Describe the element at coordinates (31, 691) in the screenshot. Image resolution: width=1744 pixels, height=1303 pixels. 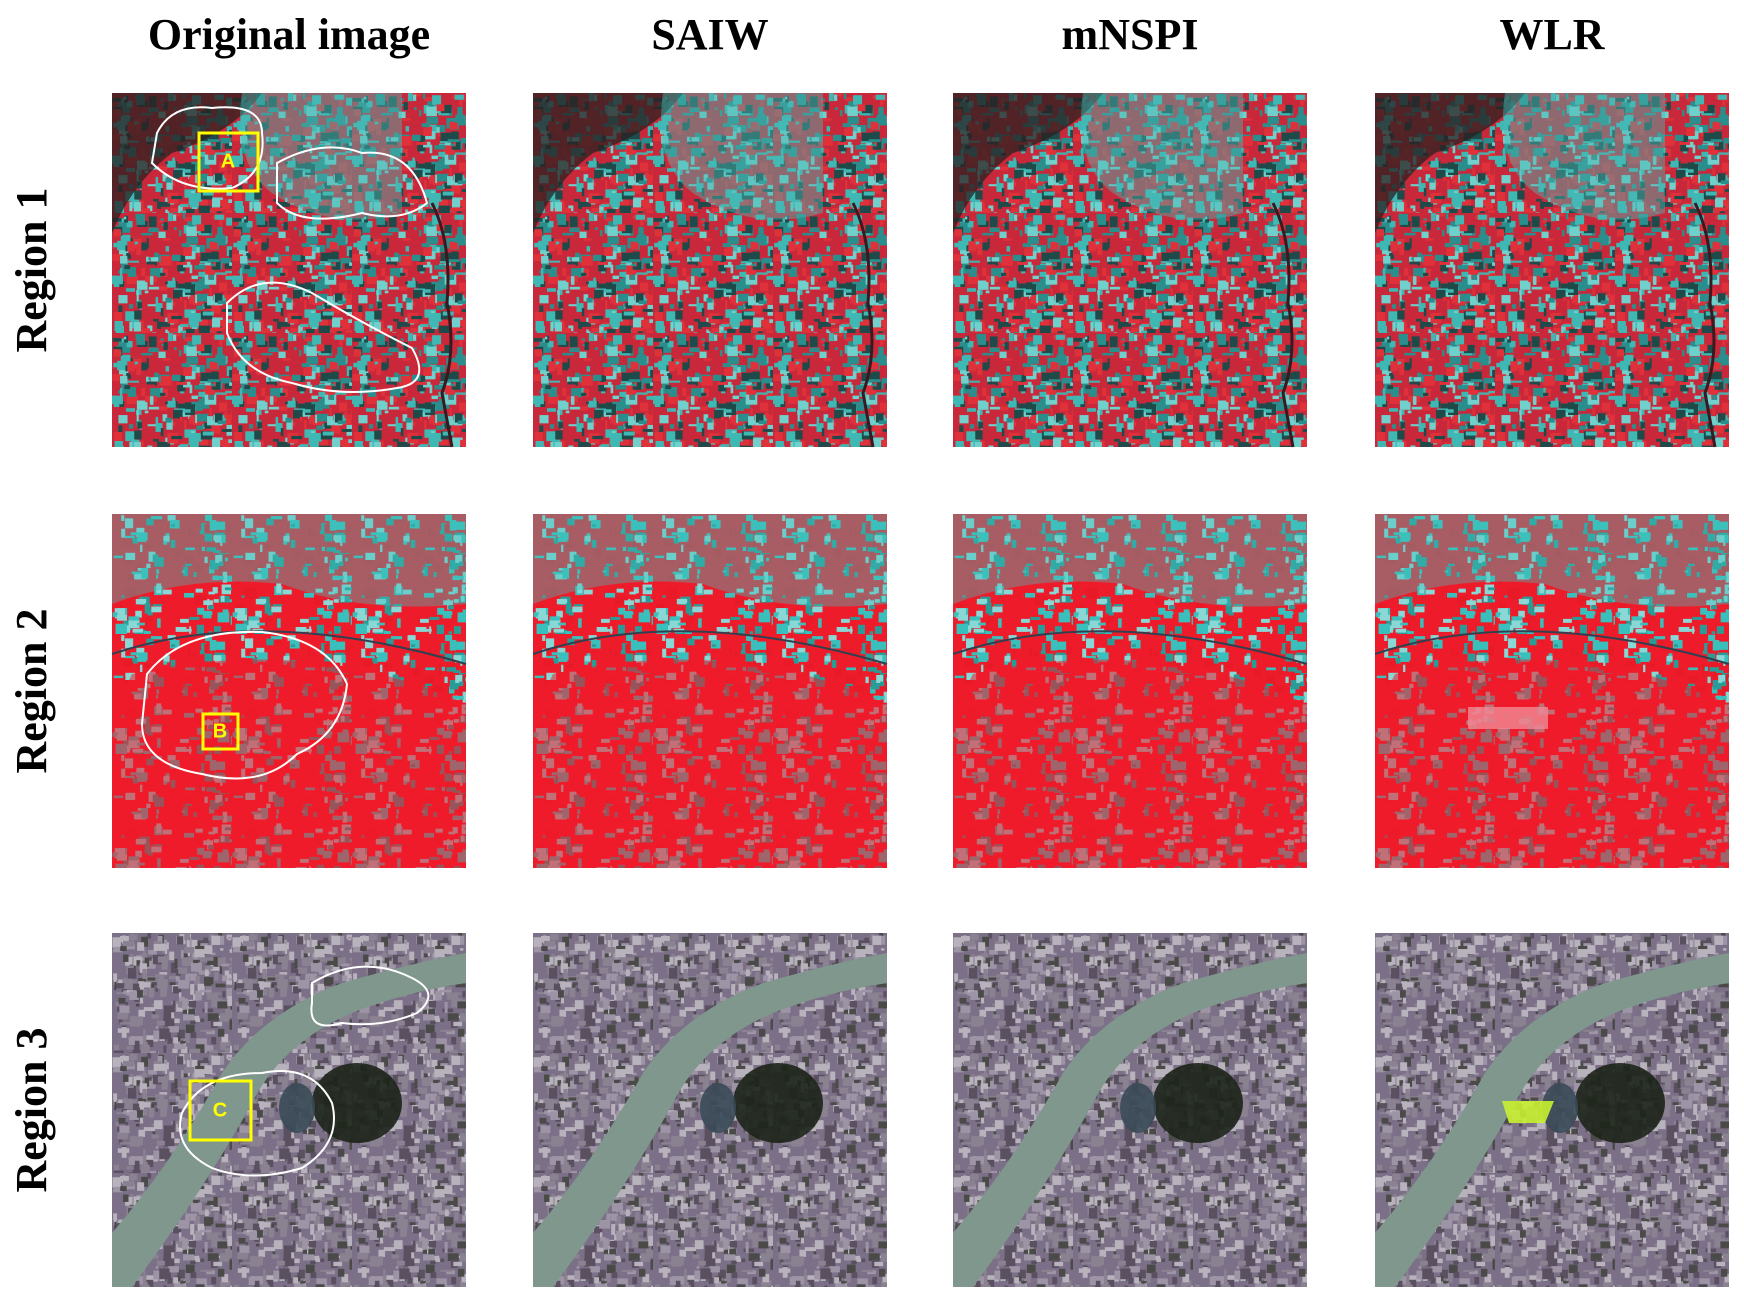
I see `row-label: Region 2` at that location.